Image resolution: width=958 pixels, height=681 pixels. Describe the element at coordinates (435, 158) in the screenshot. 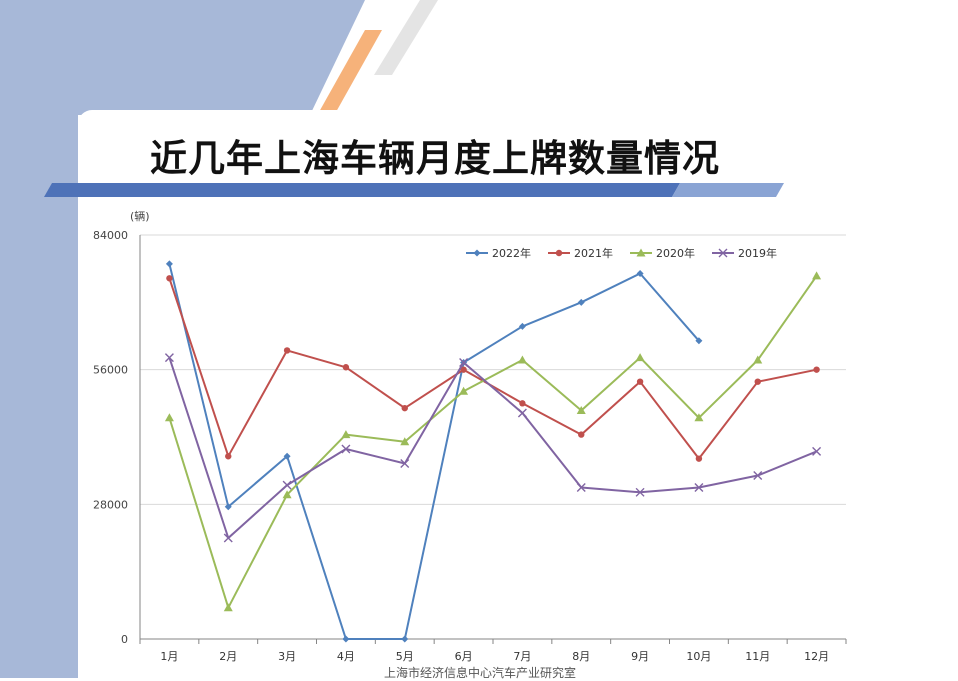

I see `slide-title: 近几年上海车辆月度上牌数量情况` at that location.